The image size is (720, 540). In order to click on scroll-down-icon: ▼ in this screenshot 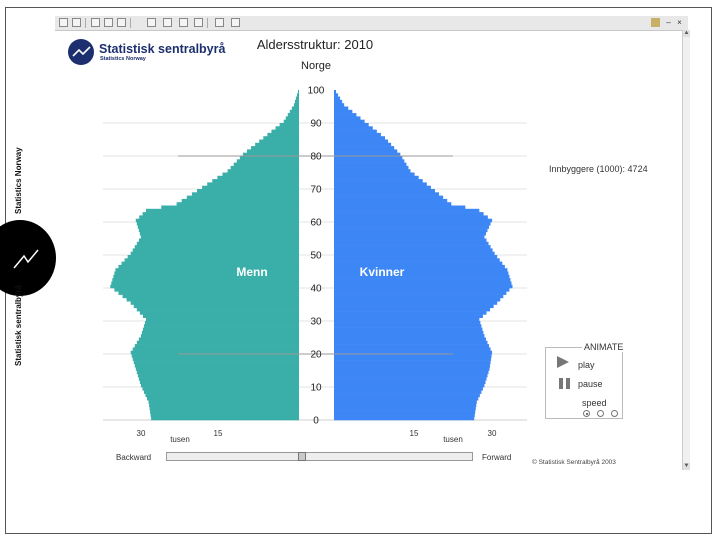, I will do `click(686, 466)`.